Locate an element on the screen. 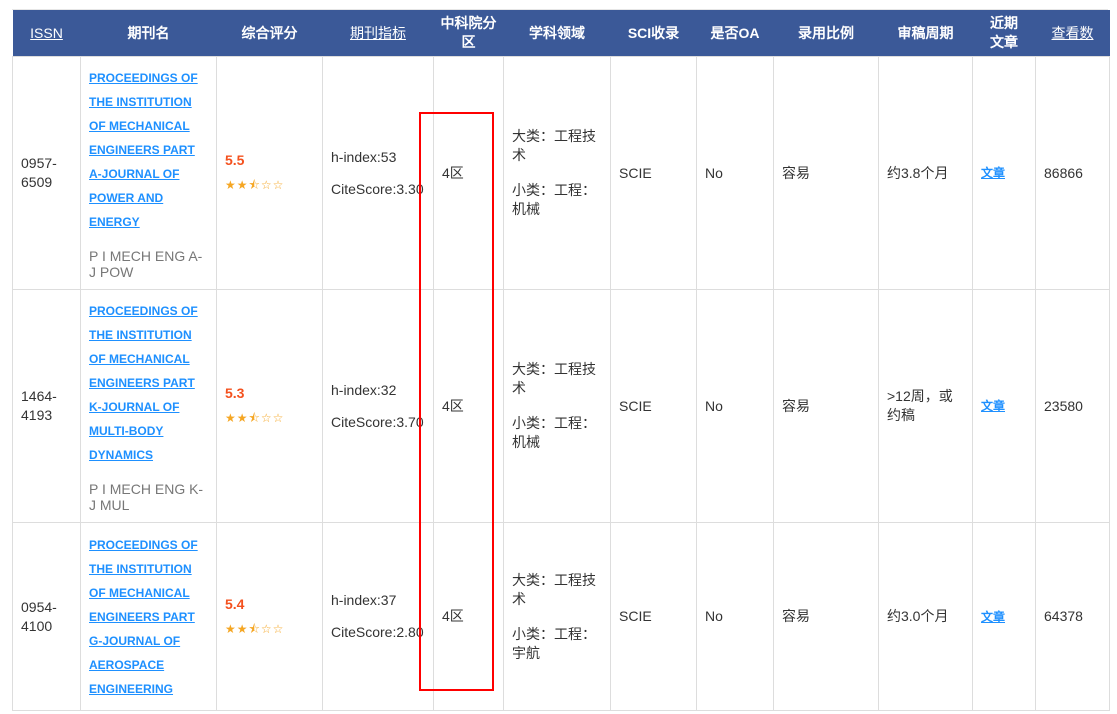  journal-name-link: G-JOURNAL OF is located at coordinates (135, 640).